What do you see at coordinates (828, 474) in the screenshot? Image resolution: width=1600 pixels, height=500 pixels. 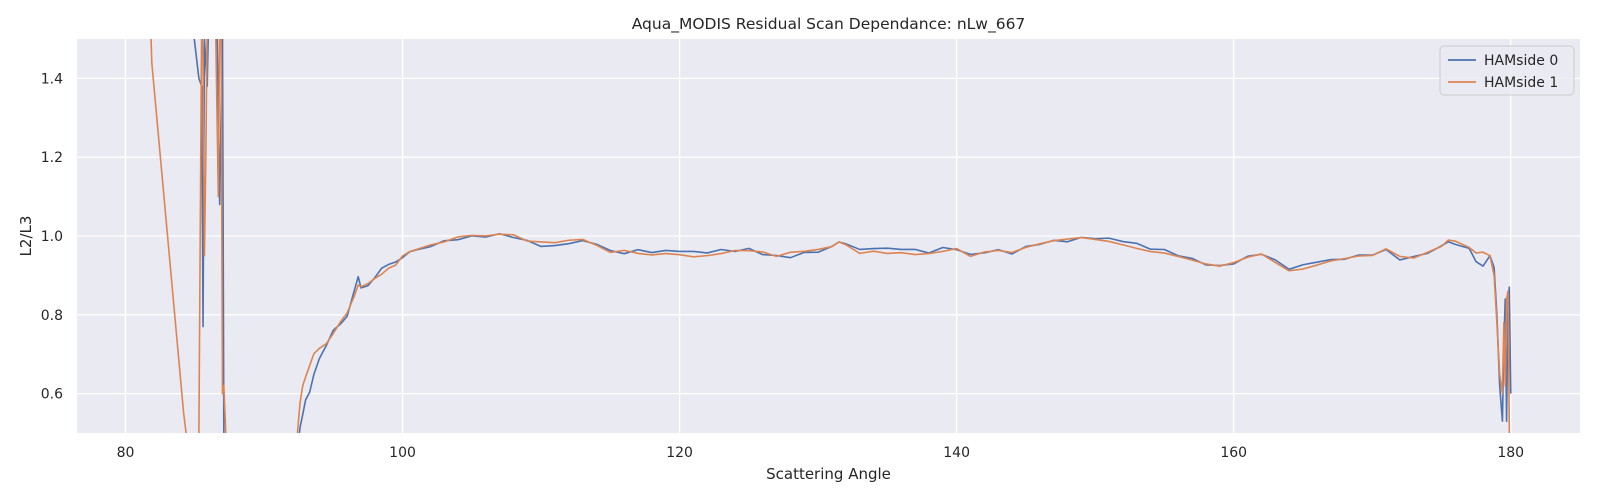 I see `x-axis-label: Scattering Angle` at bounding box center [828, 474].